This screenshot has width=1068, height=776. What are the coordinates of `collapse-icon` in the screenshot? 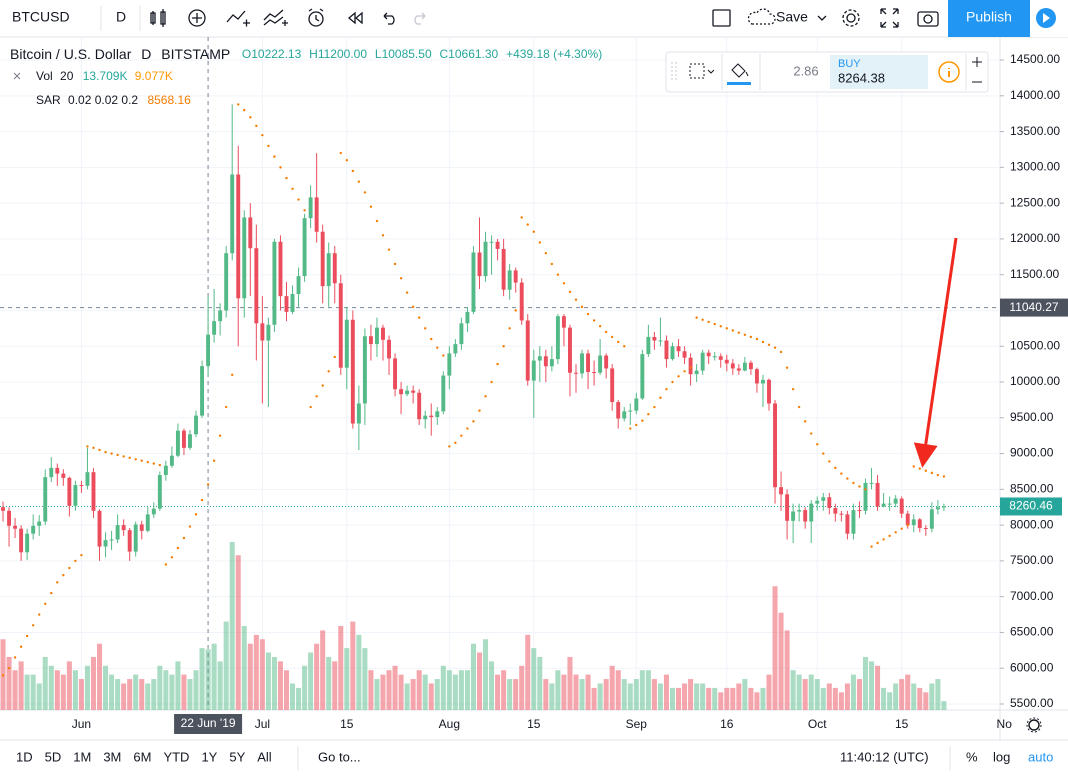 It's located at (17, 76).